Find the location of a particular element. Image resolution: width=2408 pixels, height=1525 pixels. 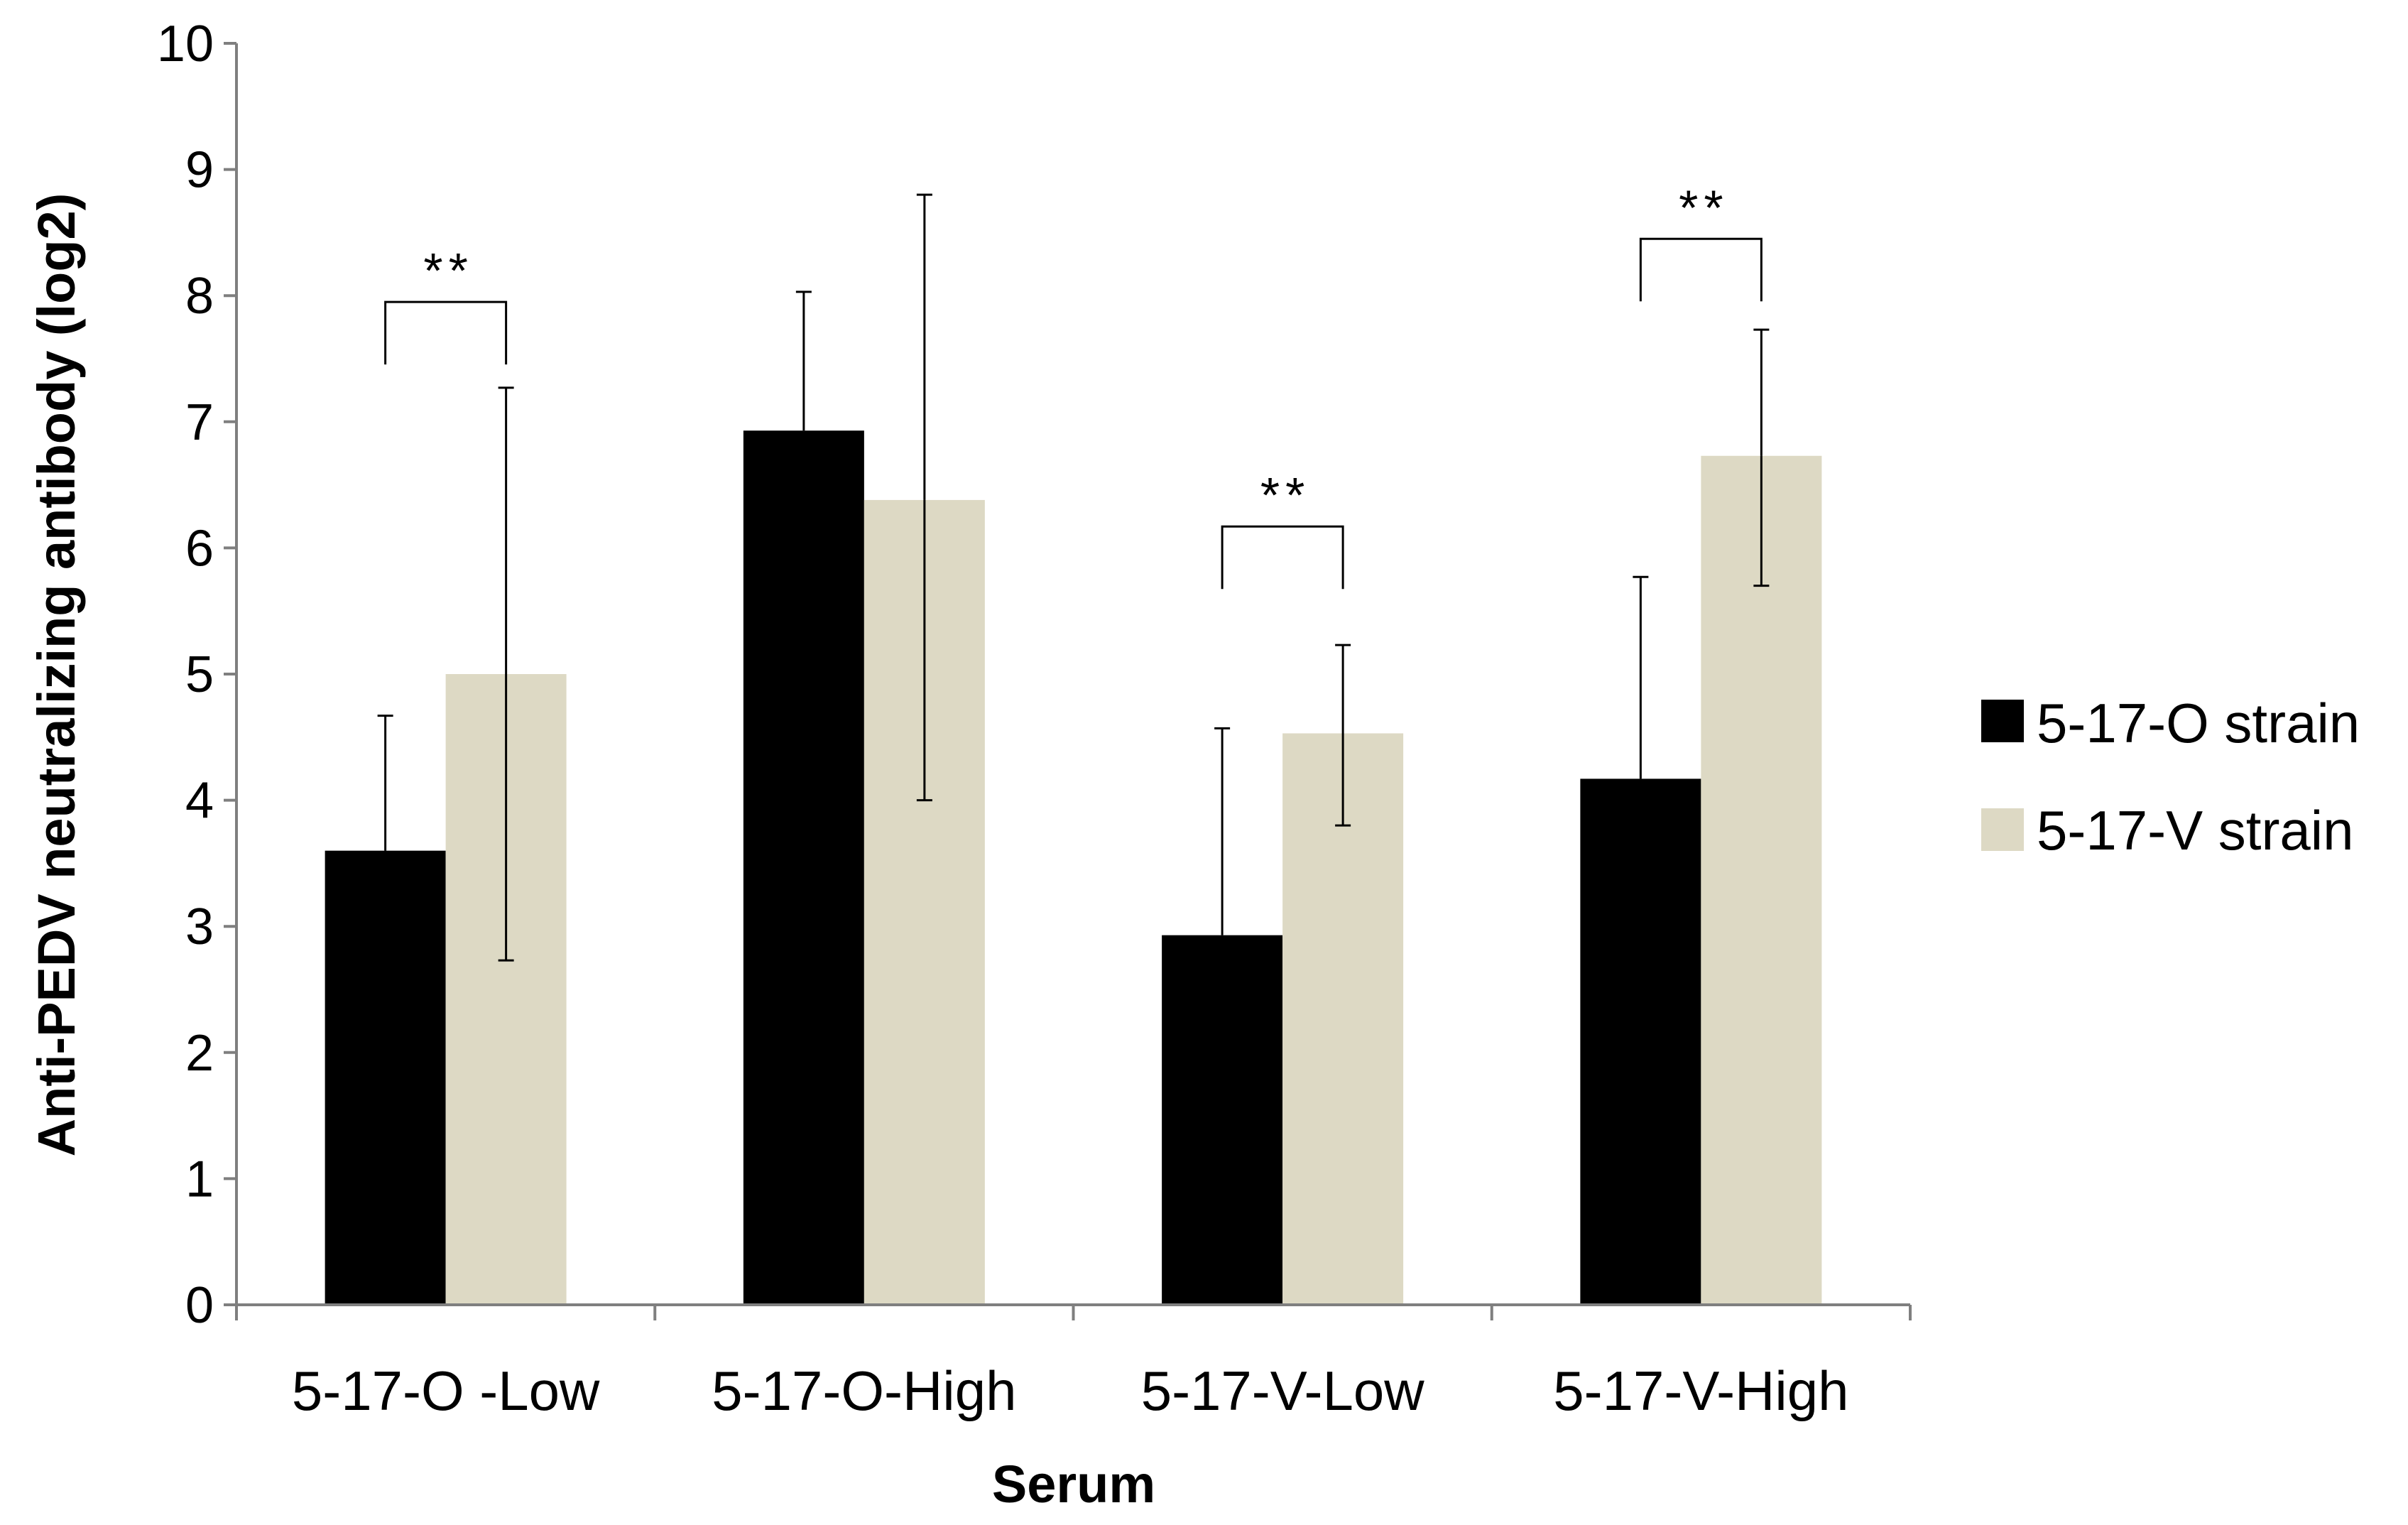

x-category-label: 5-17-O-High is located at coordinates (864, 1391).